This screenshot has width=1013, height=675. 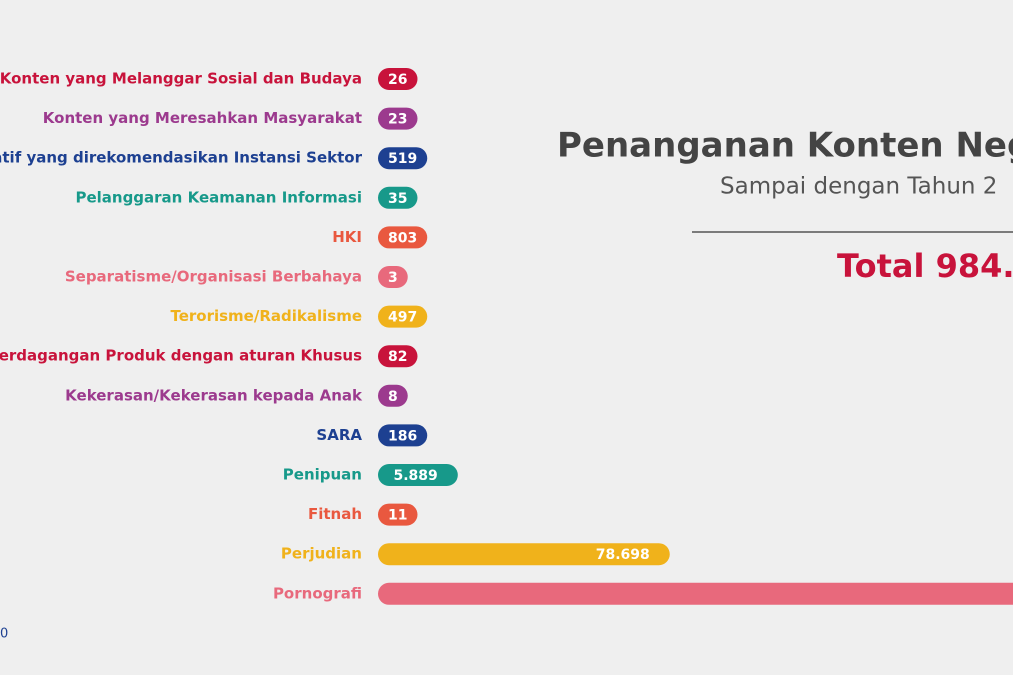 What do you see at coordinates (4, 634) in the screenshot?
I see `footnote: 0` at bounding box center [4, 634].